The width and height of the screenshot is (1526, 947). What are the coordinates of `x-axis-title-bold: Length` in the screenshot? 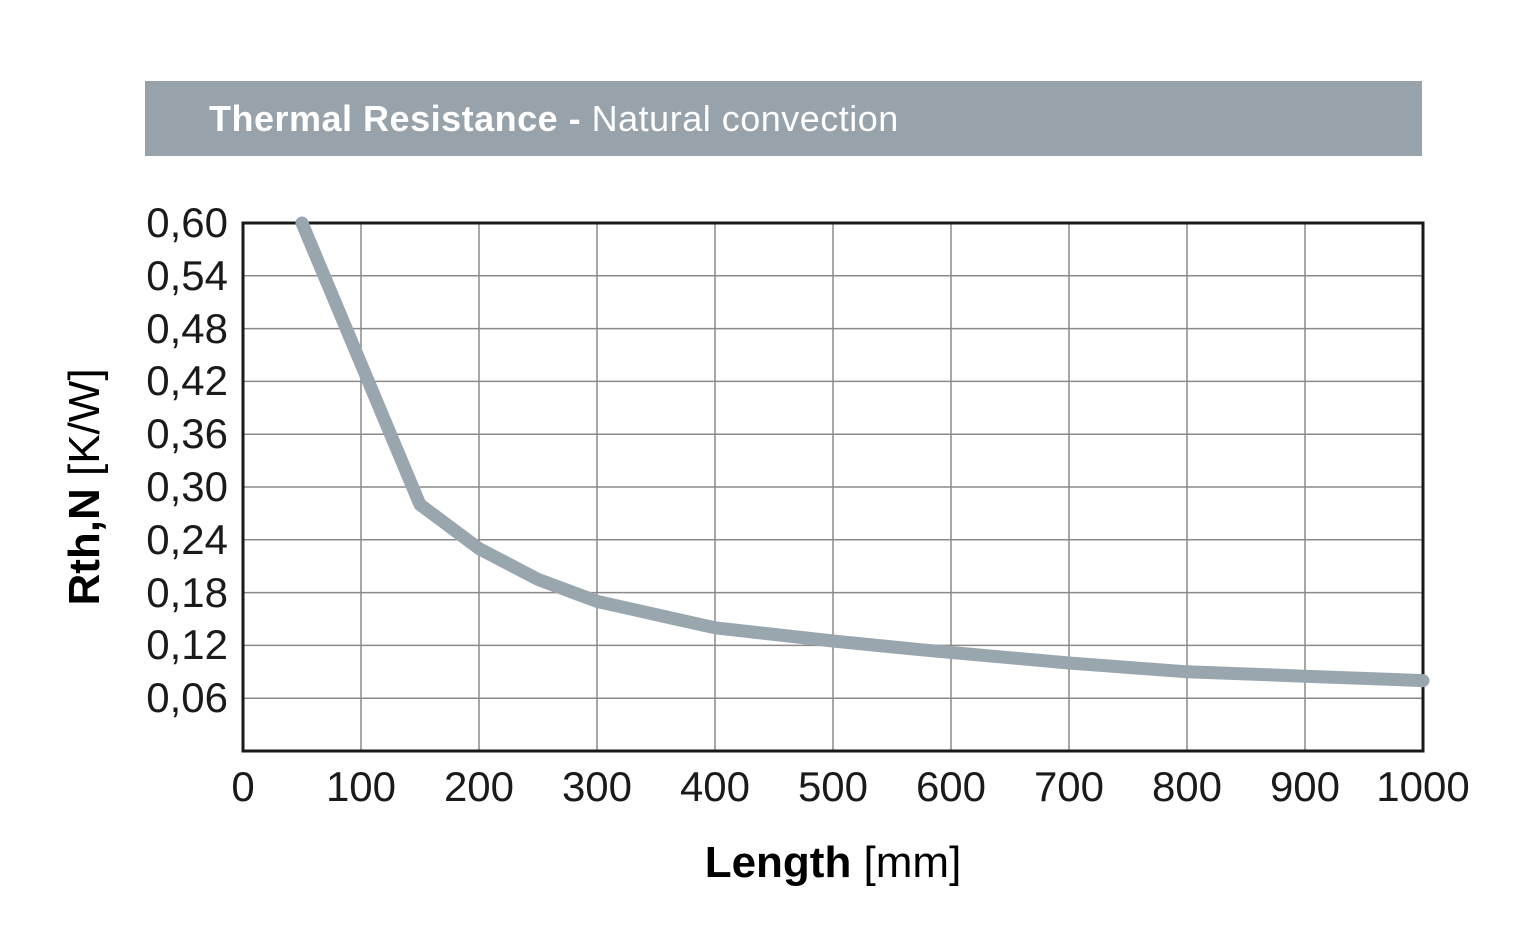 It's located at (778, 862).